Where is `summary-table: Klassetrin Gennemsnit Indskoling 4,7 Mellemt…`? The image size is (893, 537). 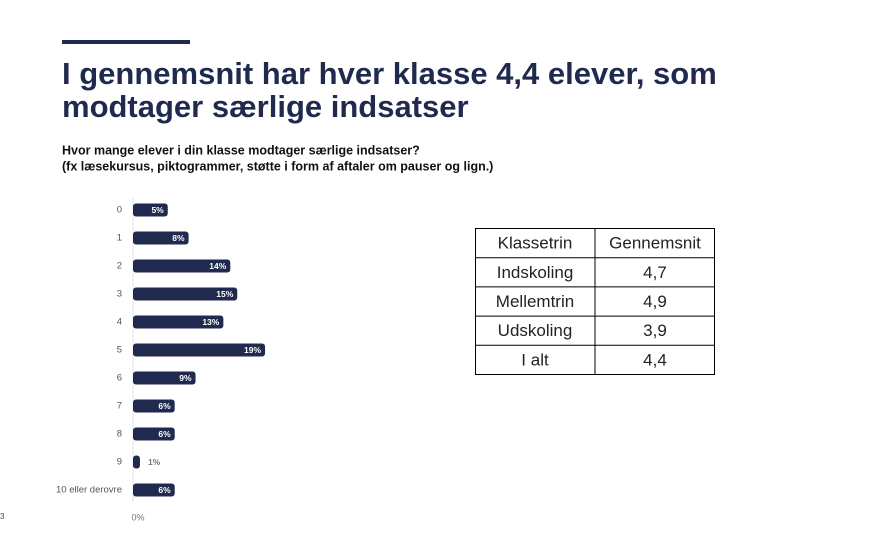 summary-table: Klassetrin Gennemsnit Indskoling 4,7 Mellemt… is located at coordinates (595, 301).